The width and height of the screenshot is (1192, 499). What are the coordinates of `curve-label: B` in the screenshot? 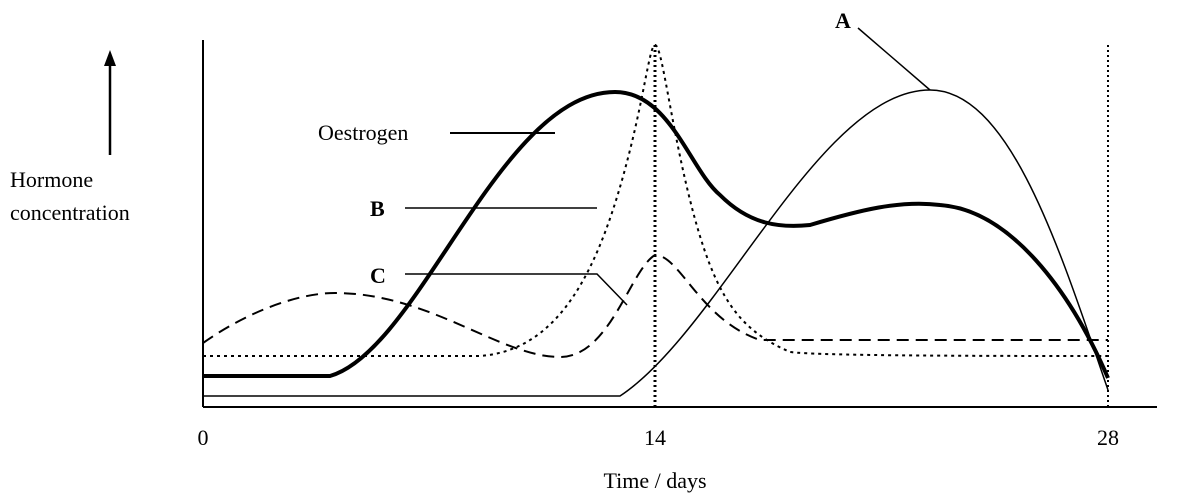 It's located at (377, 208).